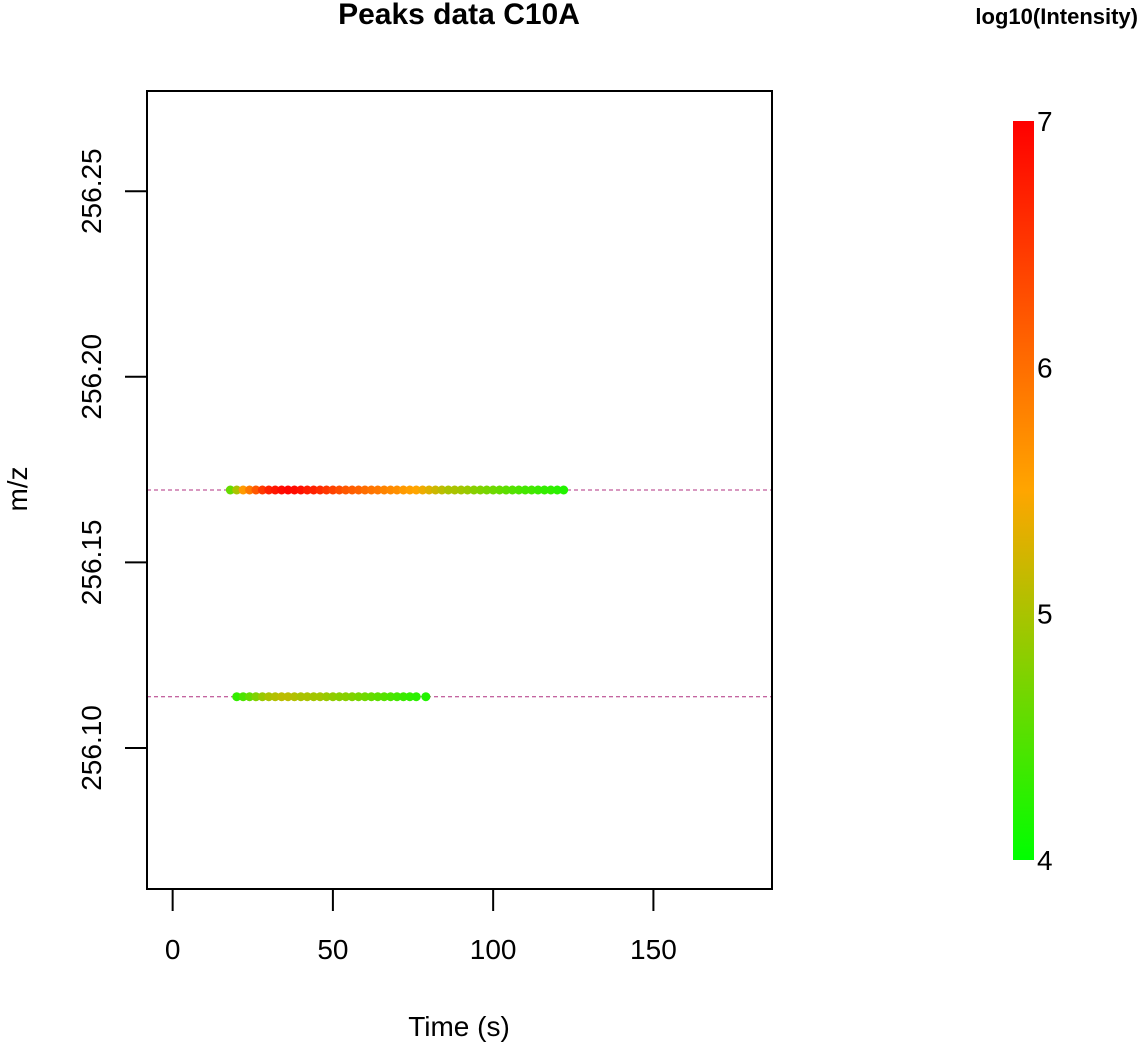 The width and height of the screenshot is (1141, 1043). What do you see at coordinates (459, 1026) in the screenshot?
I see `x-axis-label: Time (s)` at bounding box center [459, 1026].